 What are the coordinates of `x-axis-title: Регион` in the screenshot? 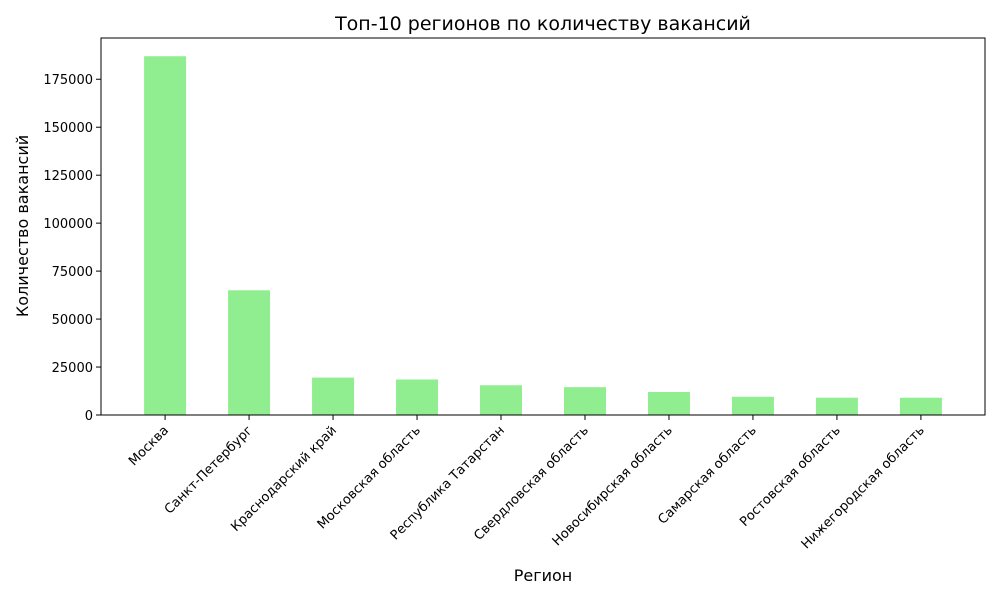 It's located at (543, 575).